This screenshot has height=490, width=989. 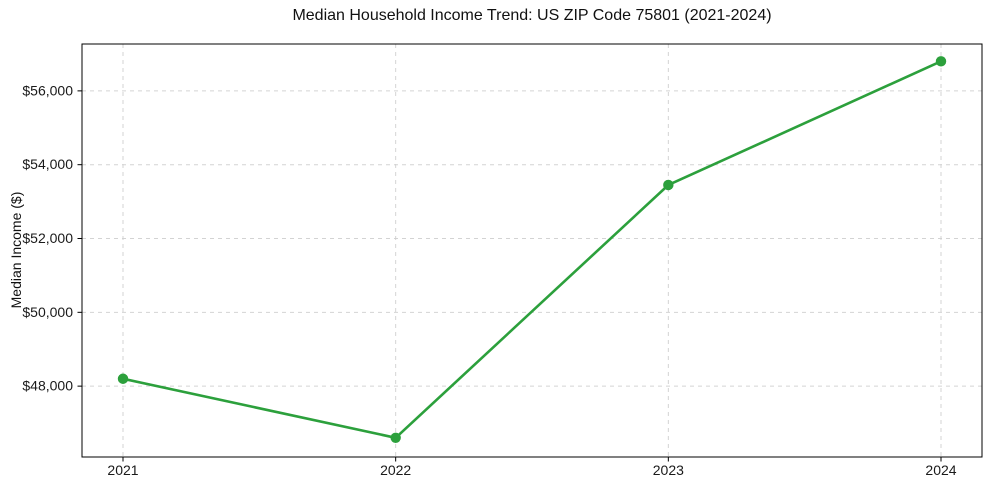 What do you see at coordinates (47, 238) in the screenshot?
I see `y-tick-label-52000: $52,000` at bounding box center [47, 238].